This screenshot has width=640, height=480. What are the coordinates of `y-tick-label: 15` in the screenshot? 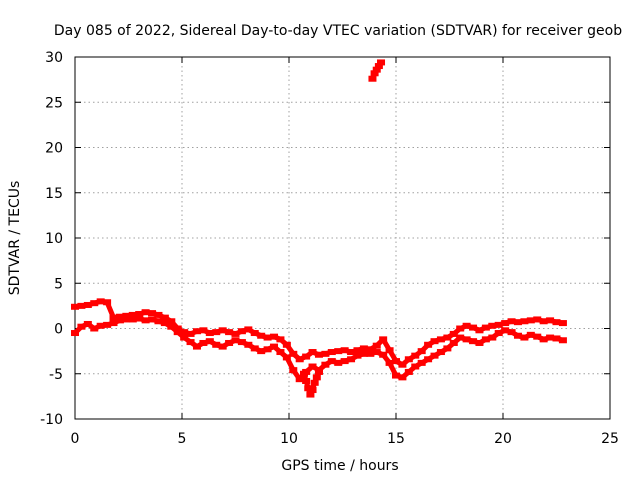 It's located at (54, 194).